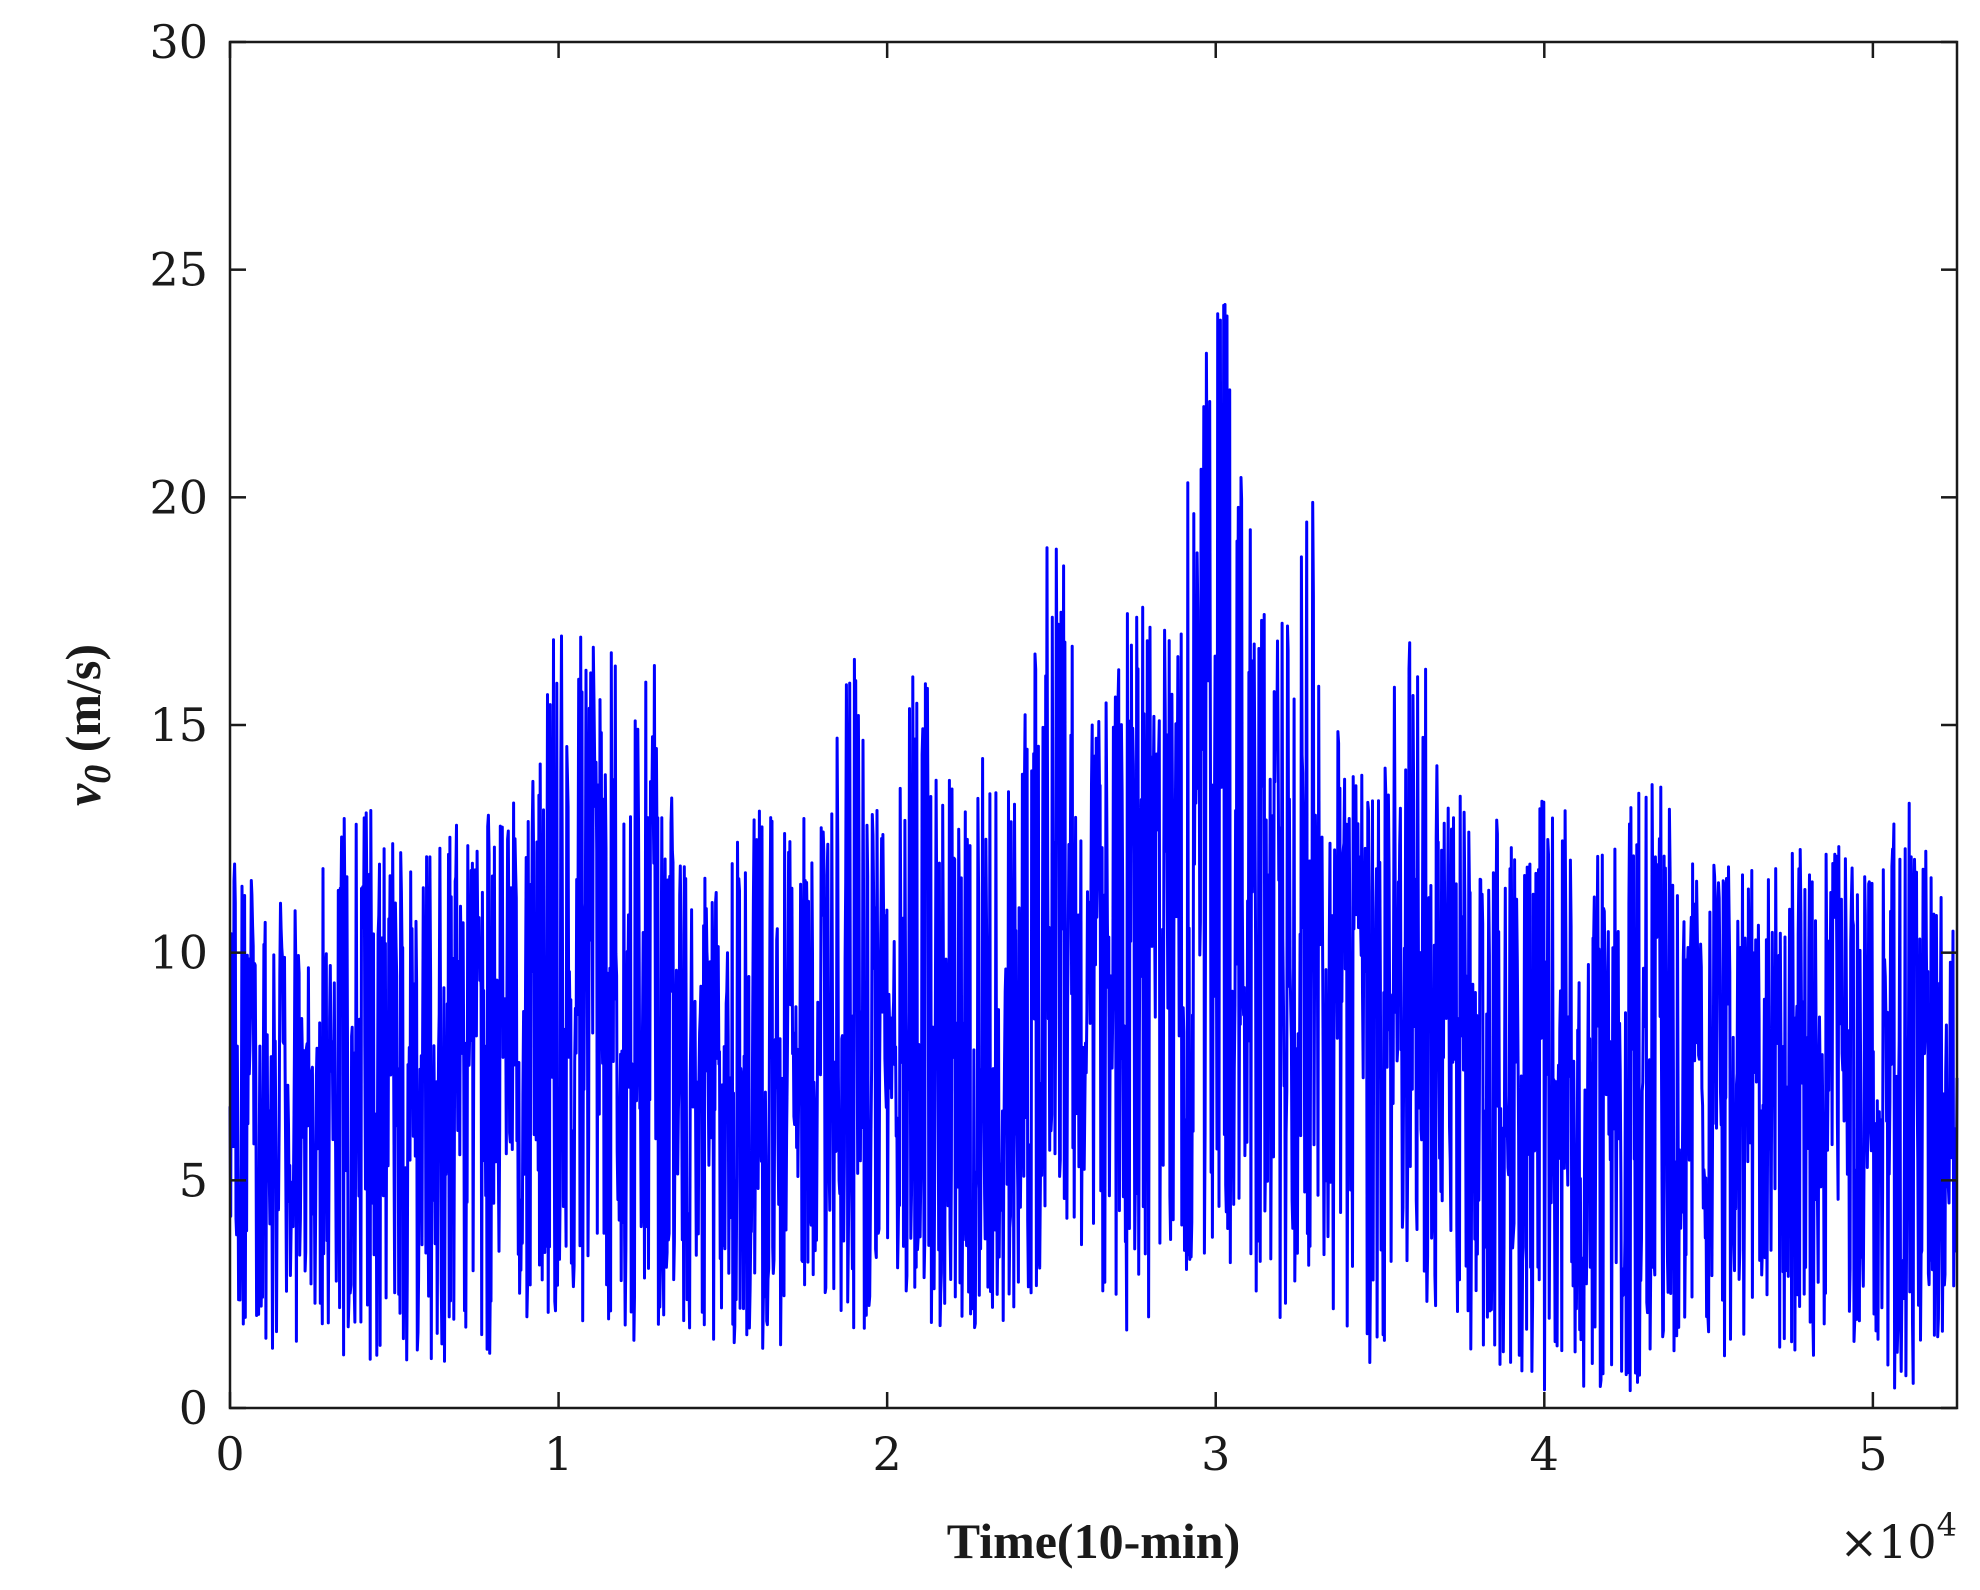  Describe the element at coordinates (193, 1408) in the screenshot. I see `y-tick-label: 0` at that location.